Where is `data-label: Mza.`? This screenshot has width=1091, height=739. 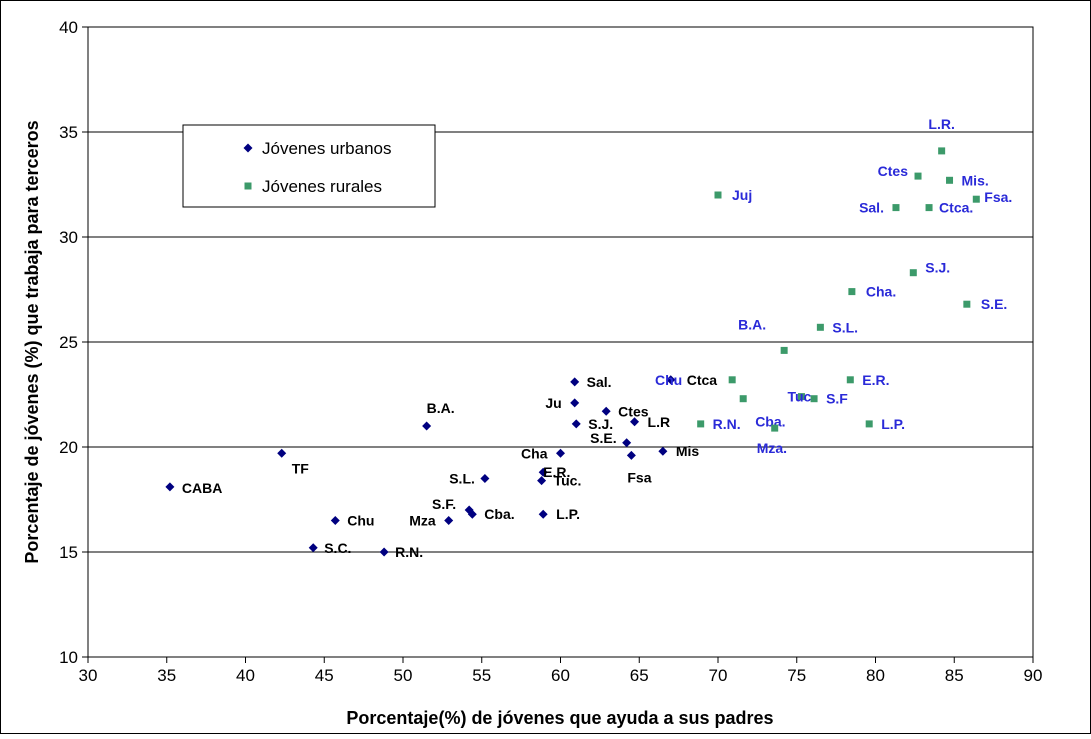 data-label: Mza. is located at coordinates (772, 448).